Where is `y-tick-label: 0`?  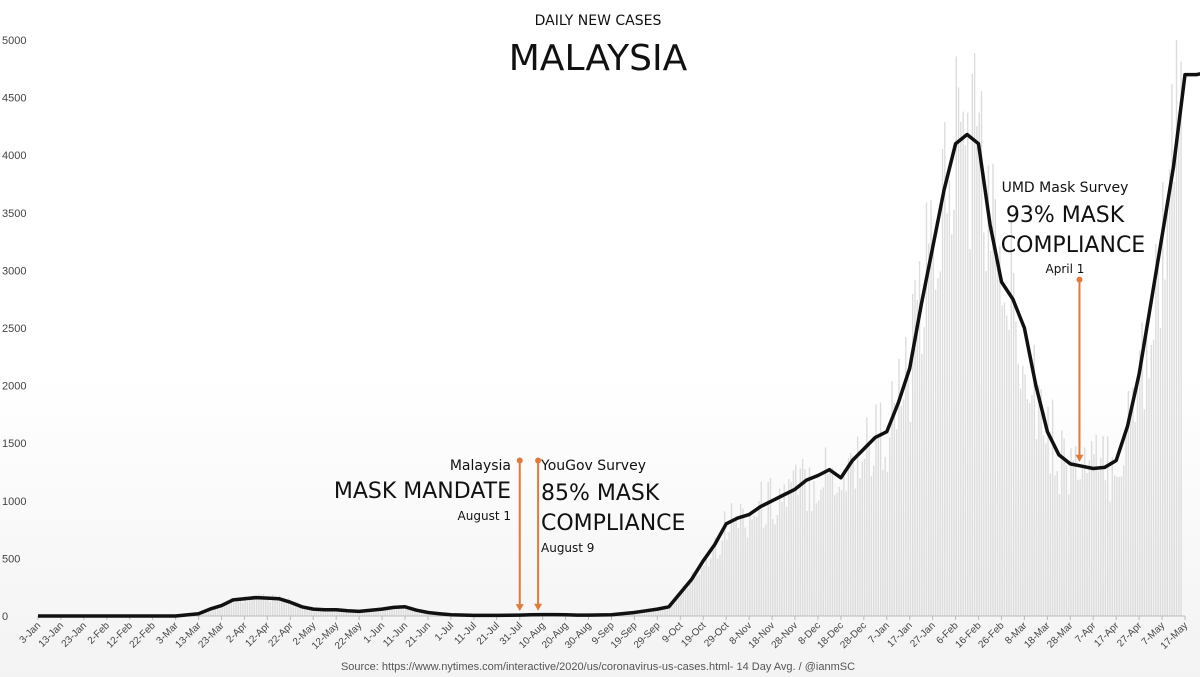 y-tick-label: 0 is located at coordinates (5, 617).